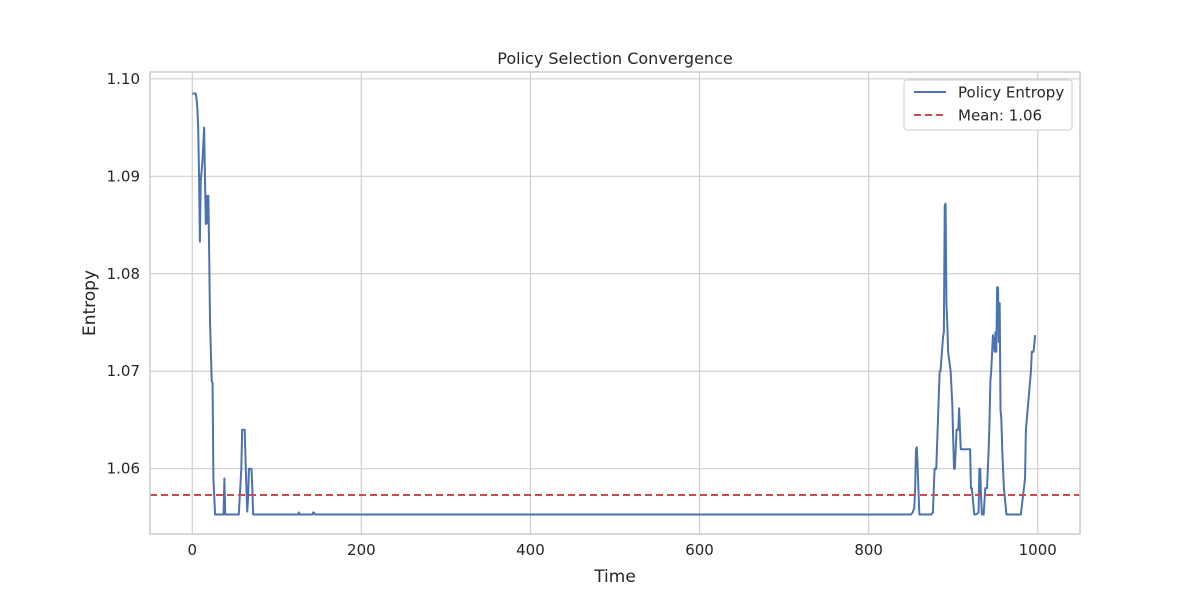 This screenshot has width=1200, height=600. I want to click on x-tick-label: 400, so click(530, 550).